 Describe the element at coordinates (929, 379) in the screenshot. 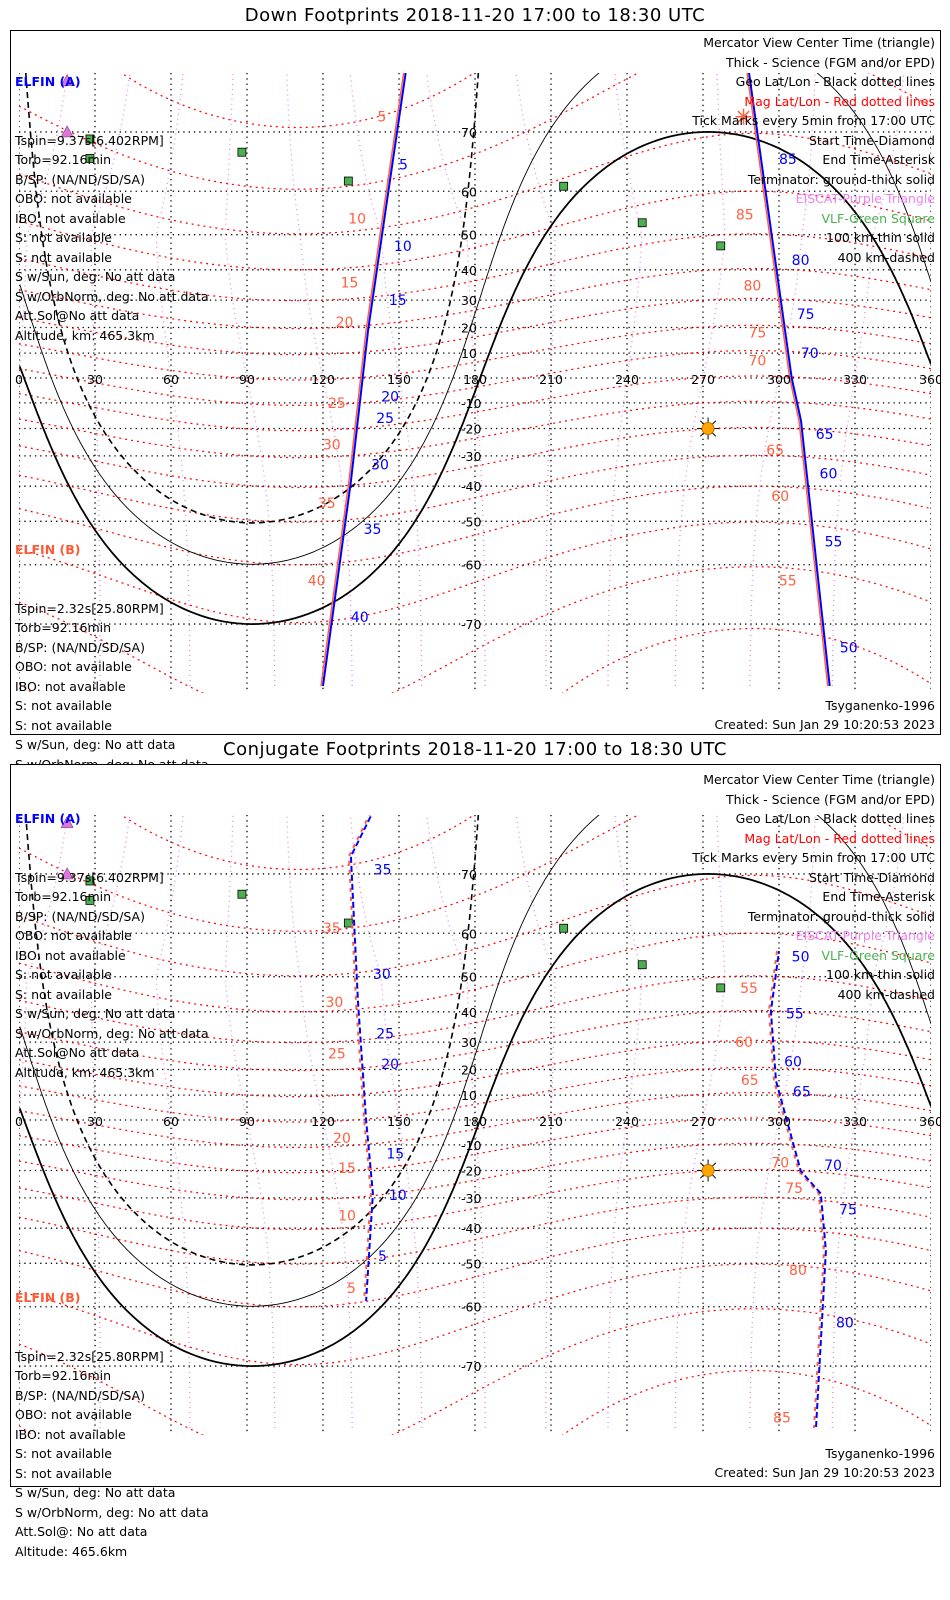

I see `x-tick-label: 360` at that location.